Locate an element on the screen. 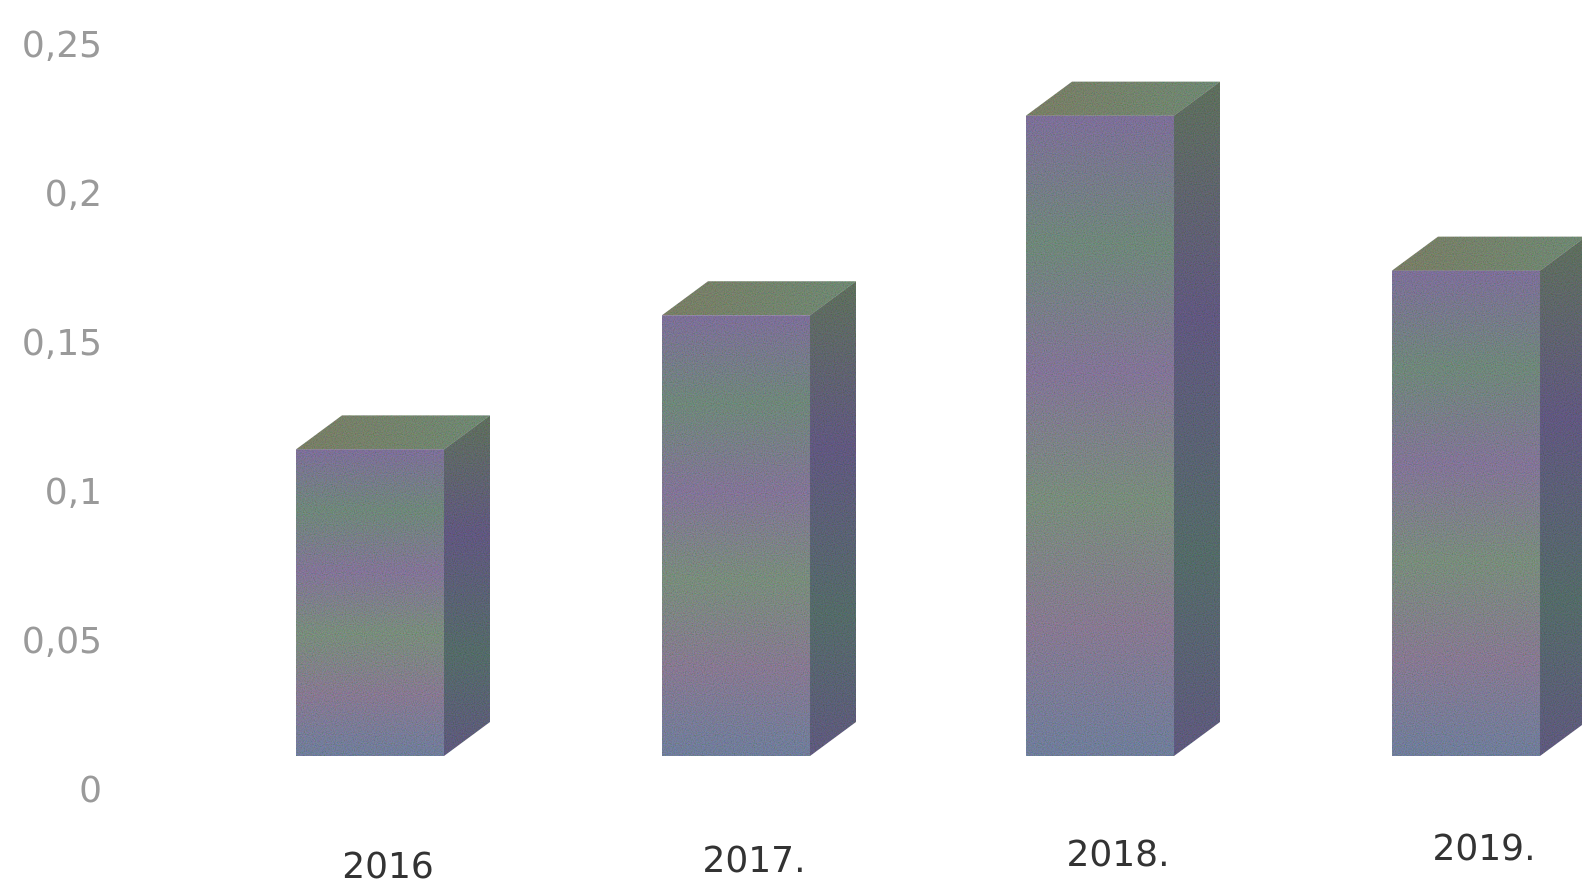 Image resolution: width=1582 pixels, height=894 pixels. y-tick-label: 0,2 is located at coordinates (73, 194).